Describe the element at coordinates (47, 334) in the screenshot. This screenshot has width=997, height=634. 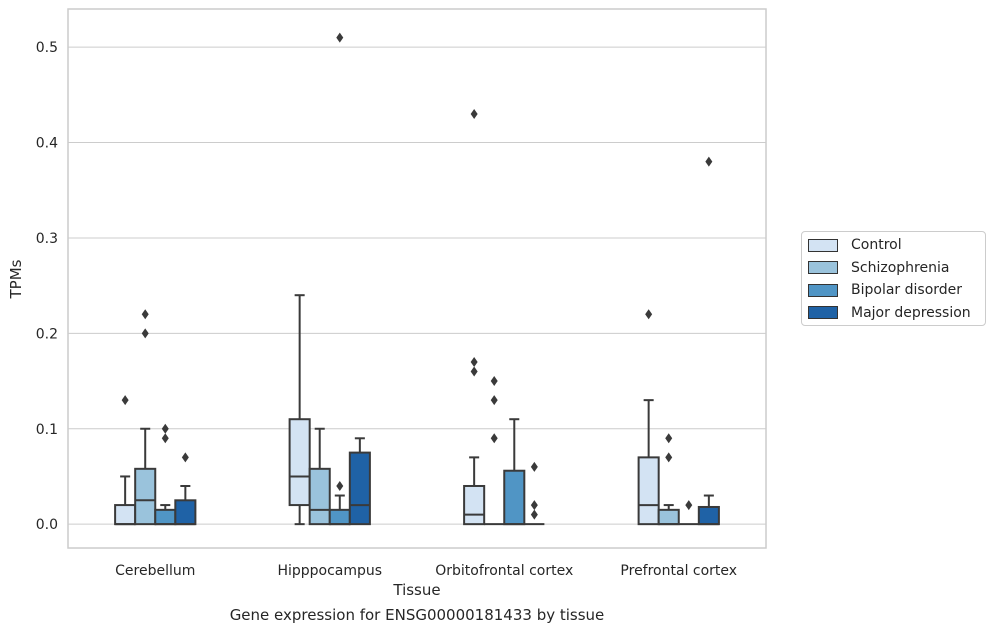
I see `y-tick-label: 0.2` at that location.